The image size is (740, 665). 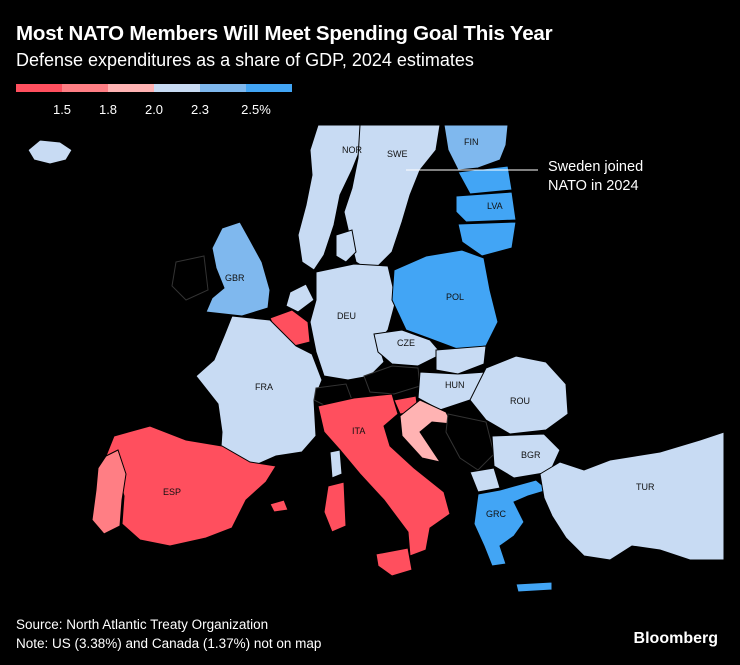 What do you see at coordinates (336, 464) in the screenshot?
I see `country-fra-corsica` at bounding box center [336, 464].